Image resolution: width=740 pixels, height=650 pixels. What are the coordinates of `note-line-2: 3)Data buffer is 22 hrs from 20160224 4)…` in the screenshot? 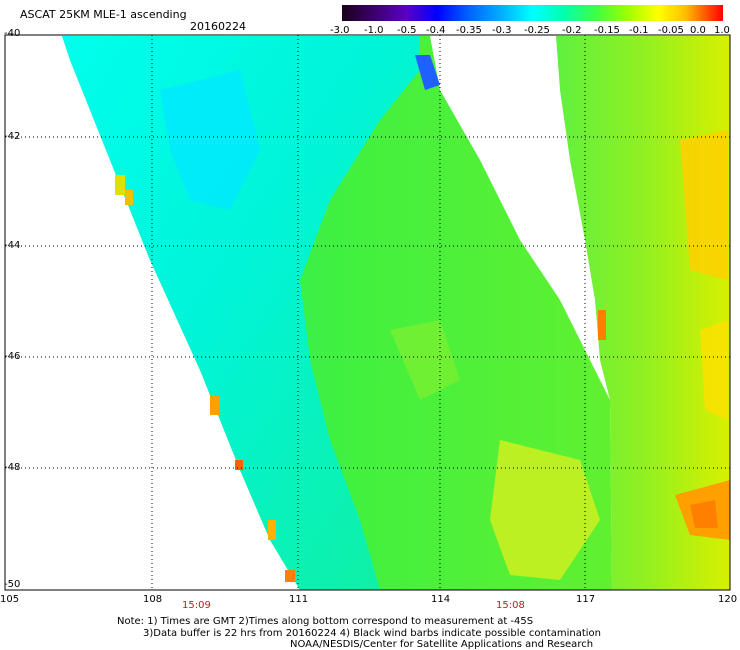 It's located at (372, 633).